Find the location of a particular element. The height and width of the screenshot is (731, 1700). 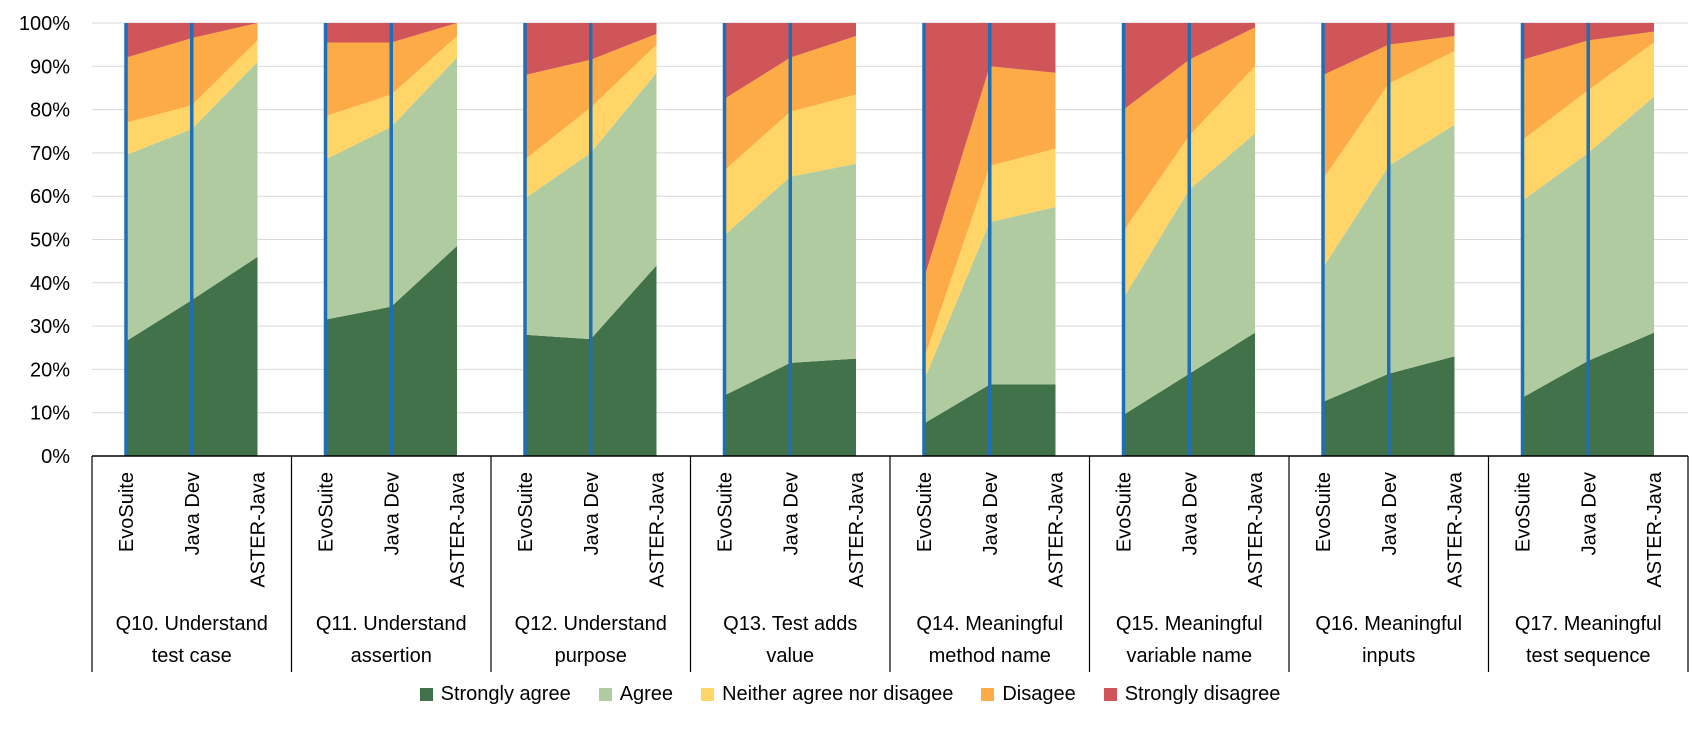

legend-item: Agree is located at coordinates (636, 694).